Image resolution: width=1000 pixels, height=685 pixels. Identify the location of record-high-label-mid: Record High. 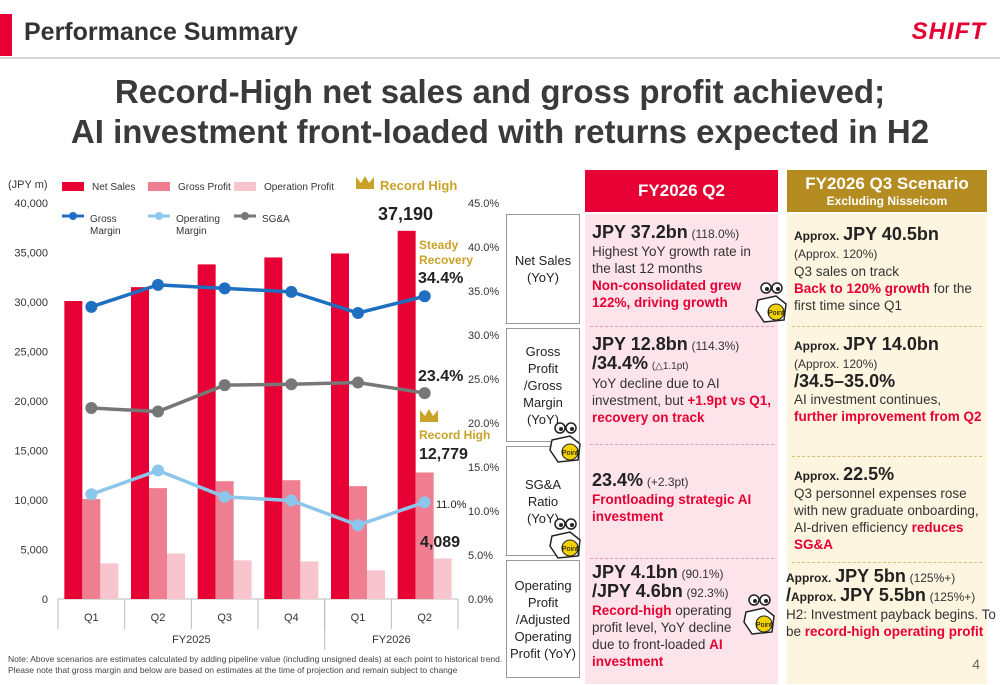
(454, 435).